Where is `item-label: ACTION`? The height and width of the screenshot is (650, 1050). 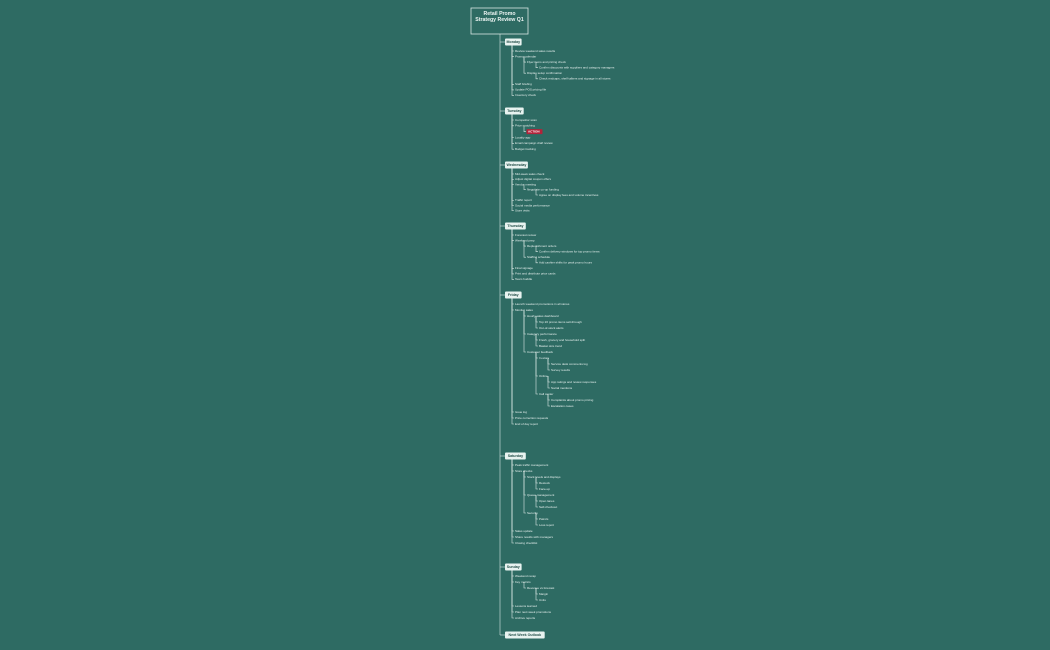 item-label: ACTION is located at coordinates (534, 131).